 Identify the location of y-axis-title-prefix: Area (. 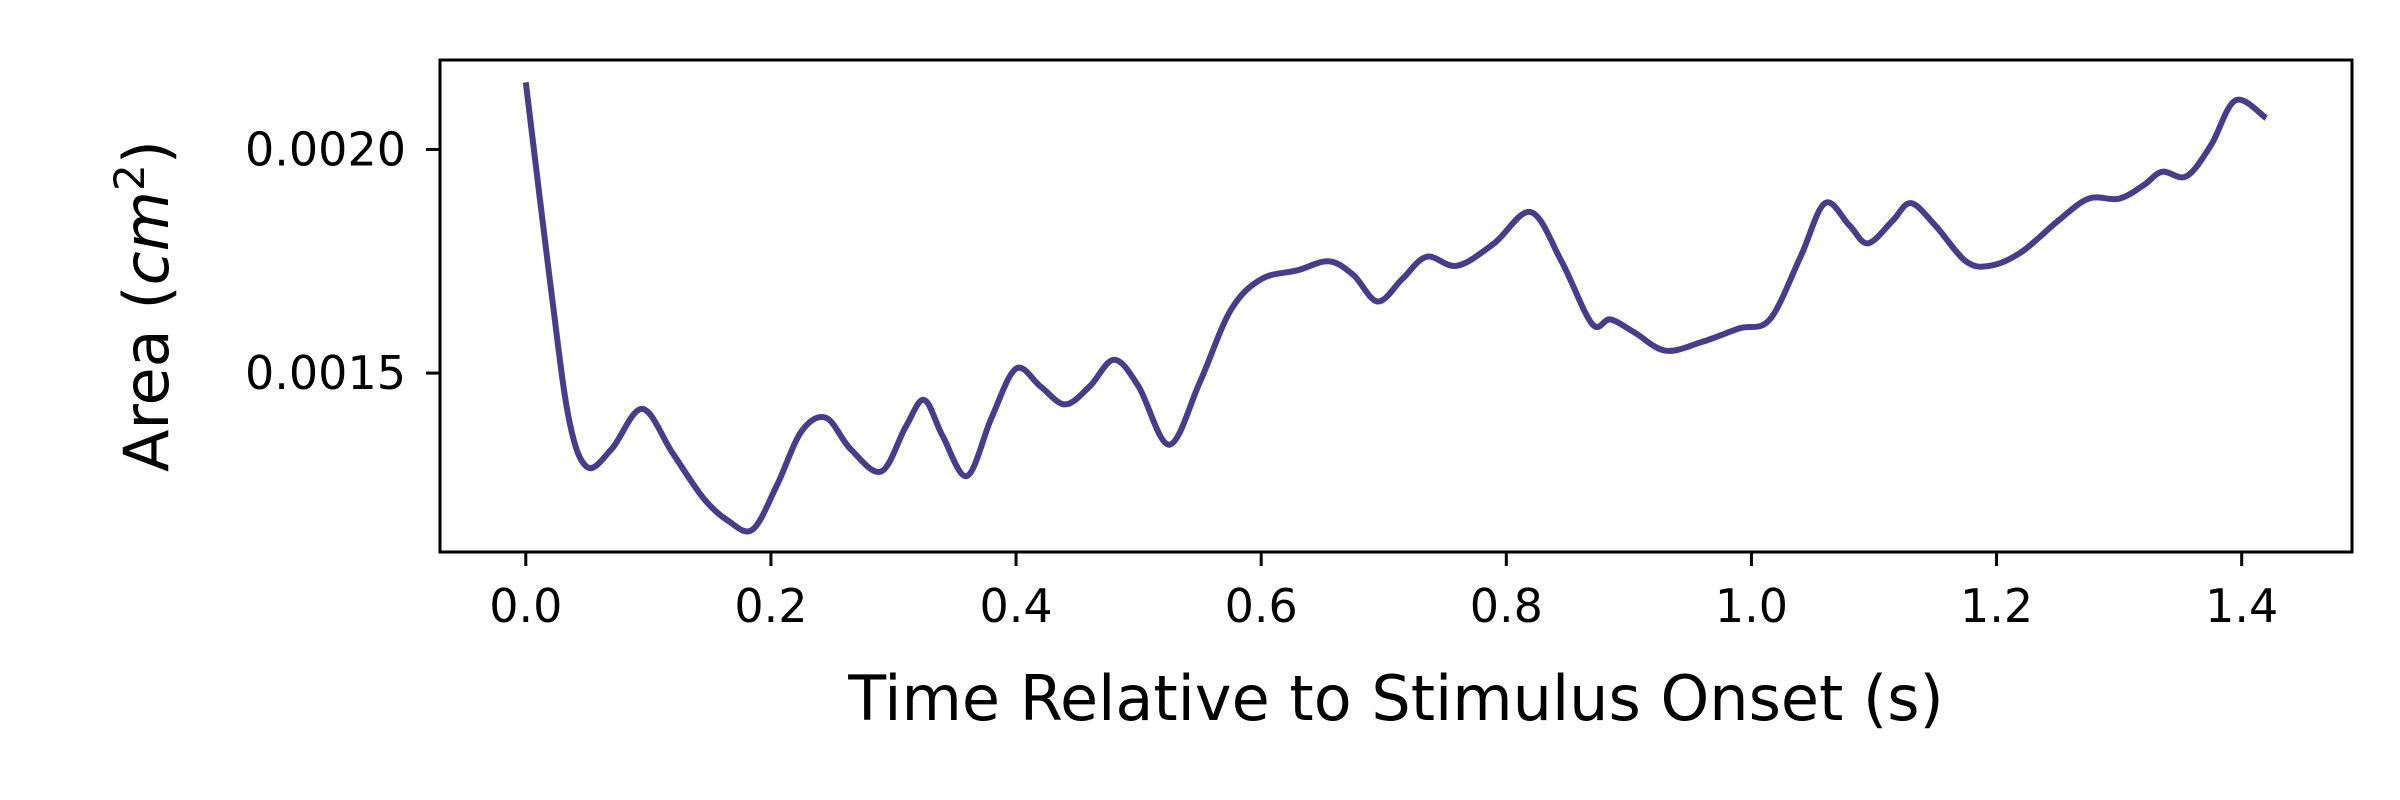
(146, 378).